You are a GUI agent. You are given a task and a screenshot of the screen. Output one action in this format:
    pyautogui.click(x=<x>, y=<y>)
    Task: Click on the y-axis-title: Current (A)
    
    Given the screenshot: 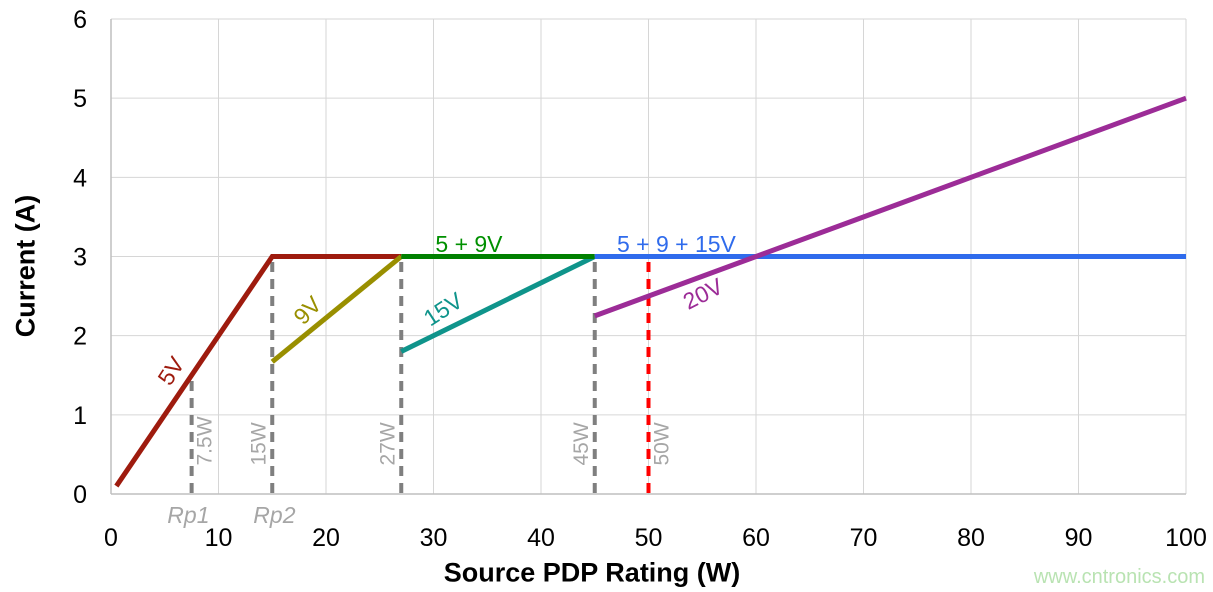 What is the action you would take?
    pyautogui.click(x=25, y=266)
    